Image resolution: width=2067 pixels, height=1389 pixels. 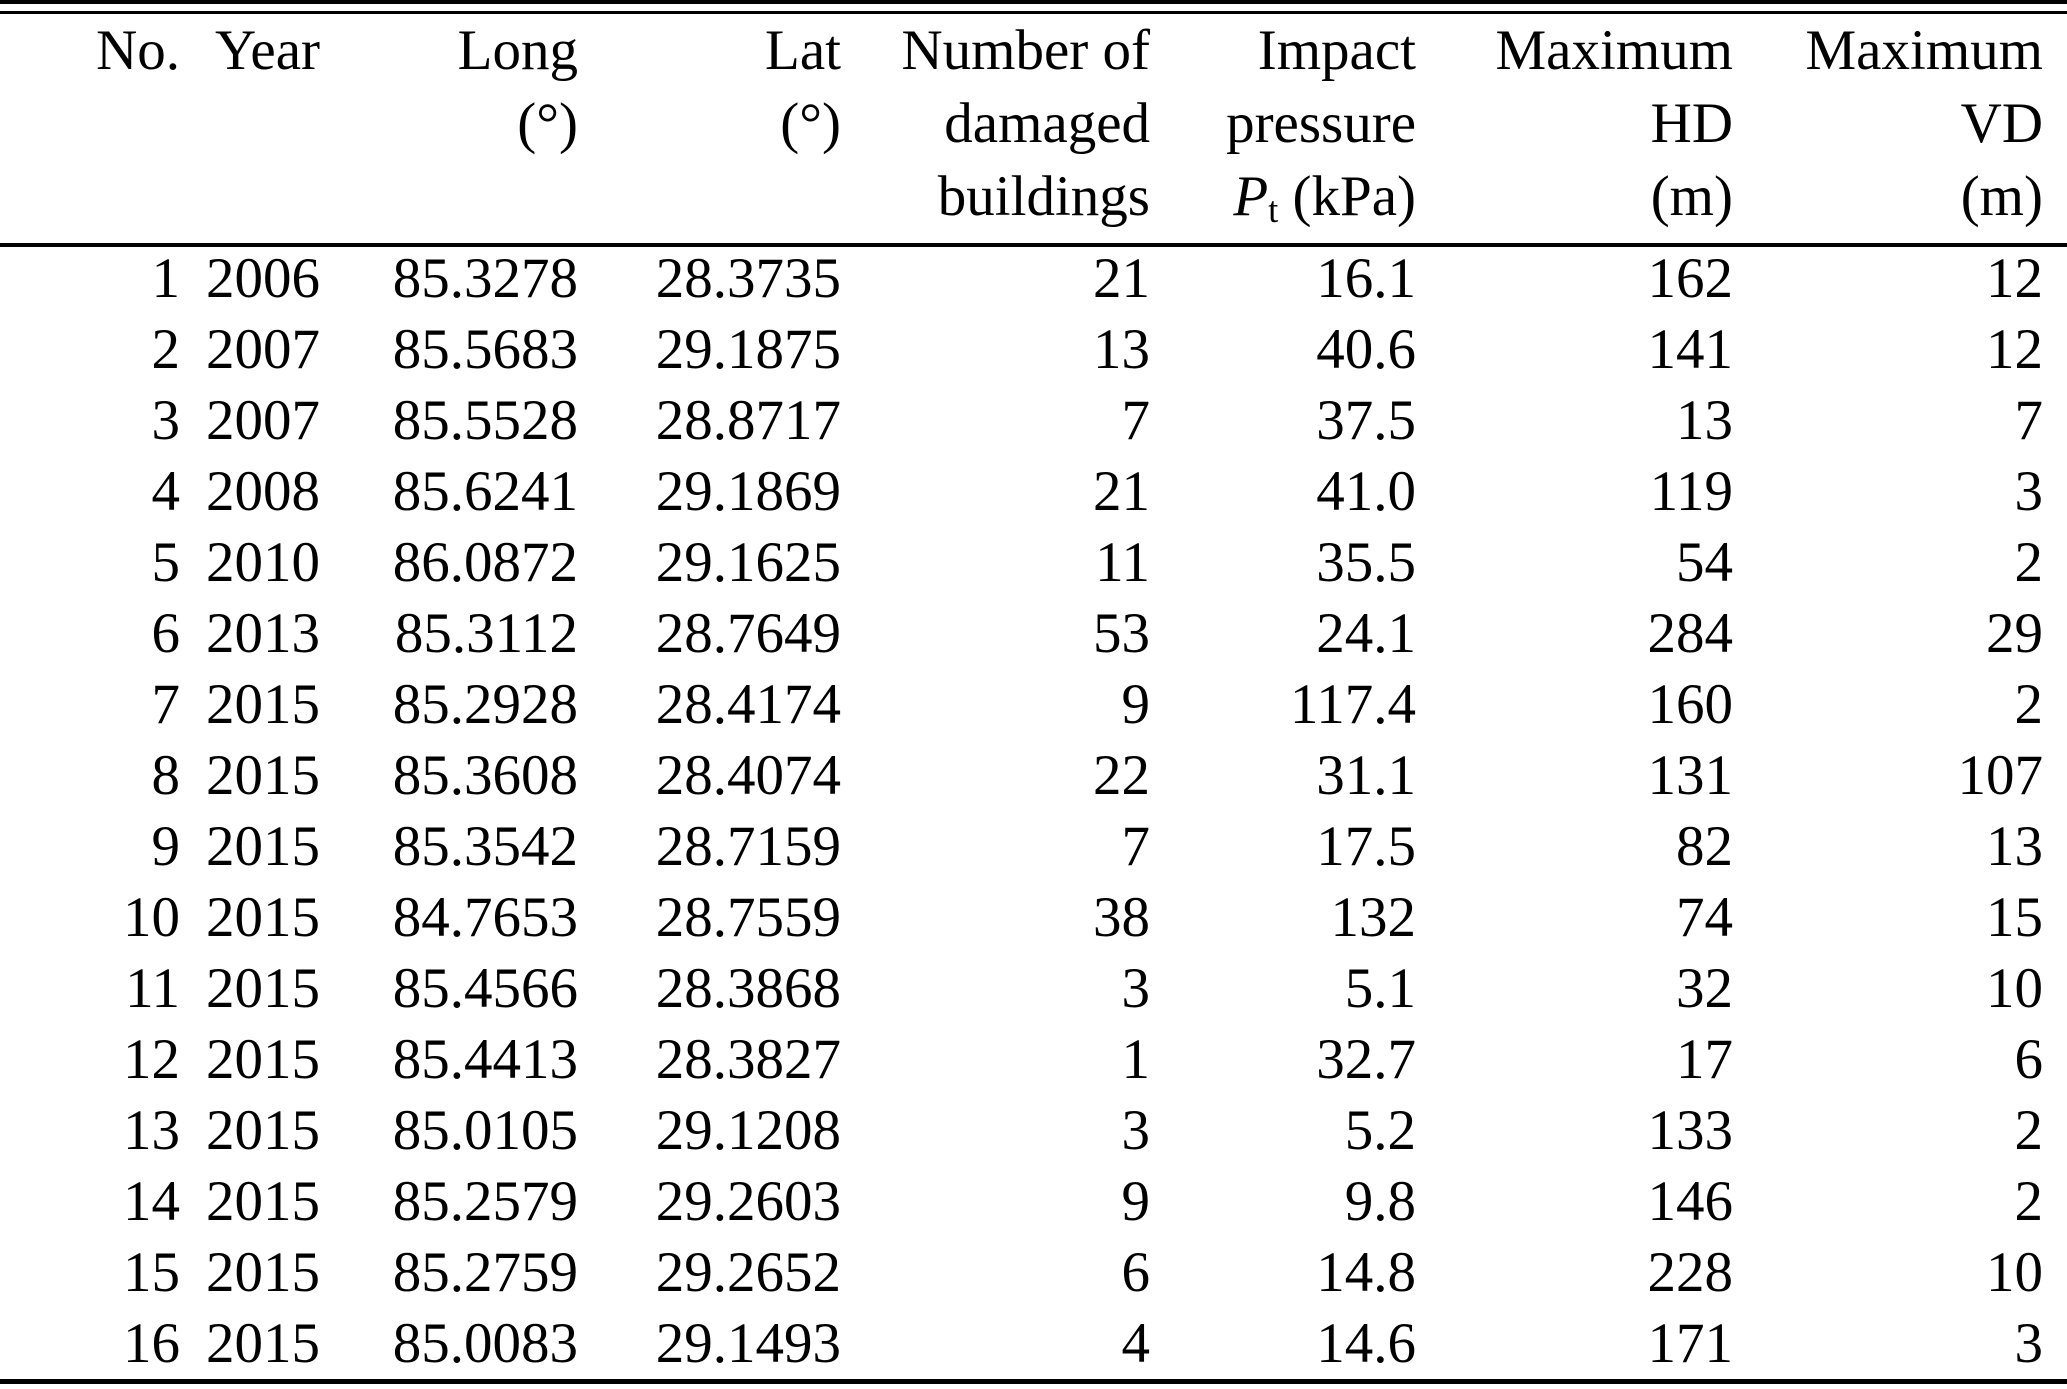 What do you see at coordinates (1321, 123) in the screenshot?
I see `header-label: pressure` at bounding box center [1321, 123].